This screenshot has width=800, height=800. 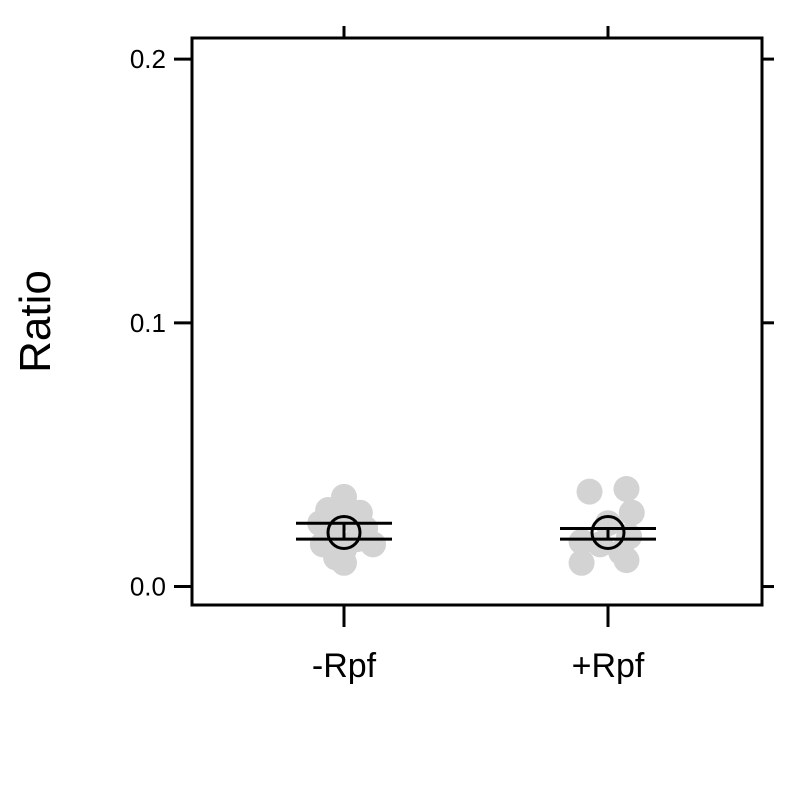 I want to click on x-category-label: -Rpf, so click(x=344, y=666).